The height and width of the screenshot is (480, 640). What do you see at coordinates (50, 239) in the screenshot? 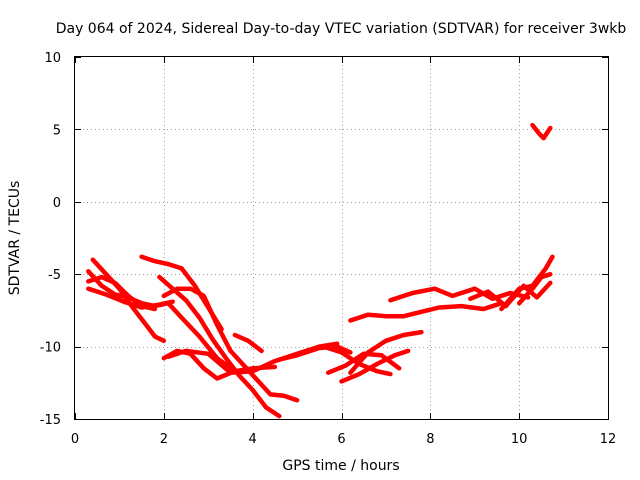
I see `y-tick-labels: -15 -10 -5 0 5 10` at bounding box center [50, 239].